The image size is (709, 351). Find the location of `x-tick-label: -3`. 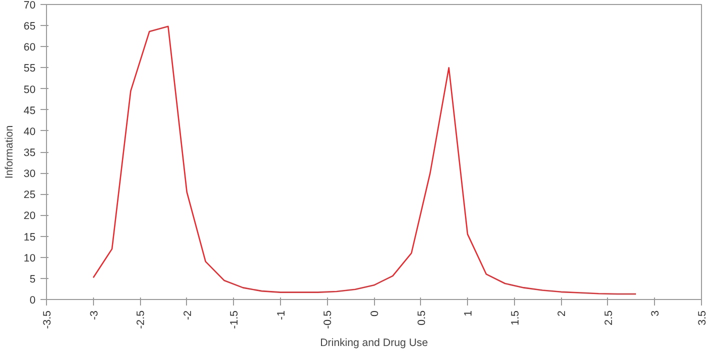

x-tick-label: -3 is located at coordinates (94, 315).